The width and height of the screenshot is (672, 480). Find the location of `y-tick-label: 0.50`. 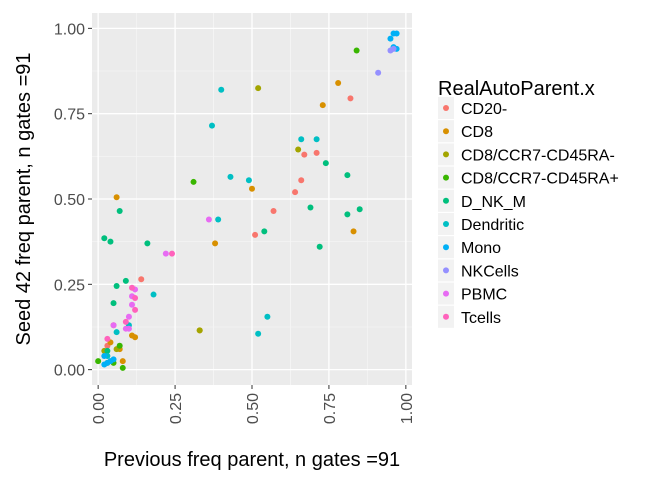

y-tick-label: 0.50 is located at coordinates (69, 200).